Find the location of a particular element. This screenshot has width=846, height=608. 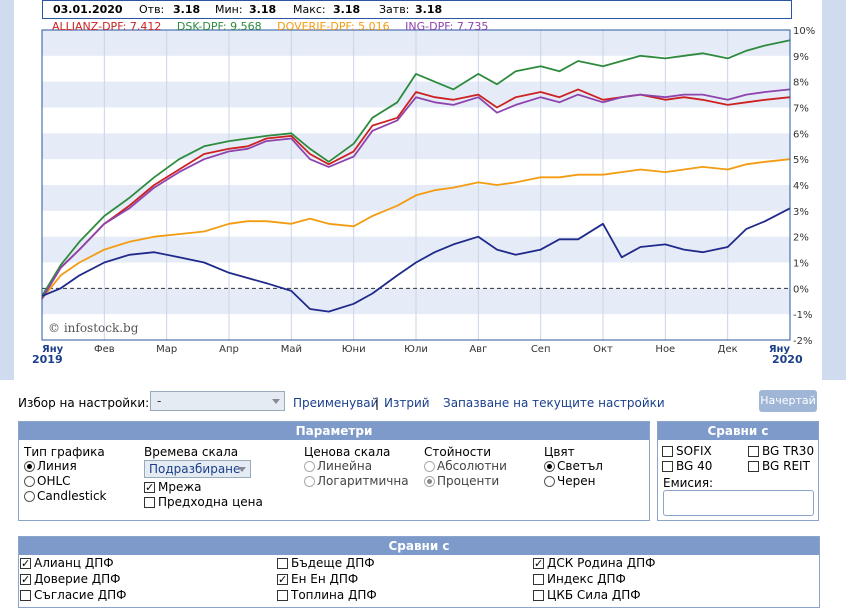

quote-date: 03.01.2020 is located at coordinates (88, 9).